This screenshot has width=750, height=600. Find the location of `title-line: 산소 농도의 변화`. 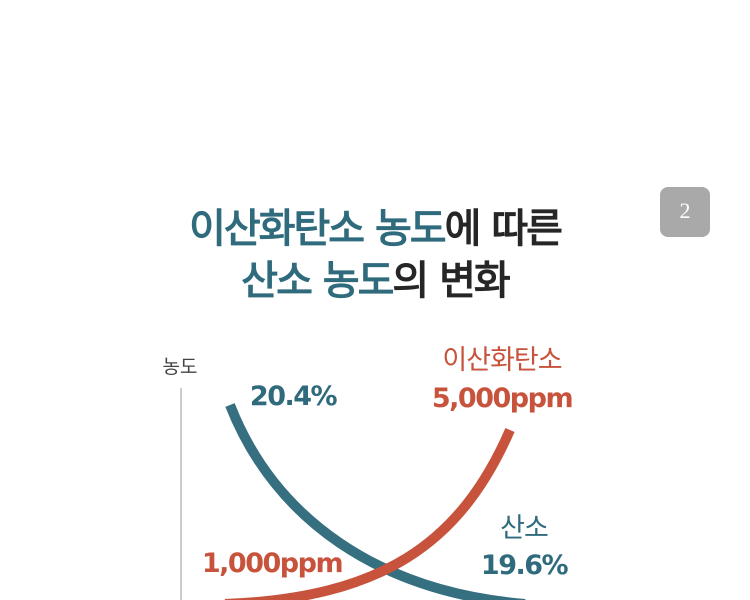

title-line: 산소 농도의 변화 is located at coordinates (376, 281).